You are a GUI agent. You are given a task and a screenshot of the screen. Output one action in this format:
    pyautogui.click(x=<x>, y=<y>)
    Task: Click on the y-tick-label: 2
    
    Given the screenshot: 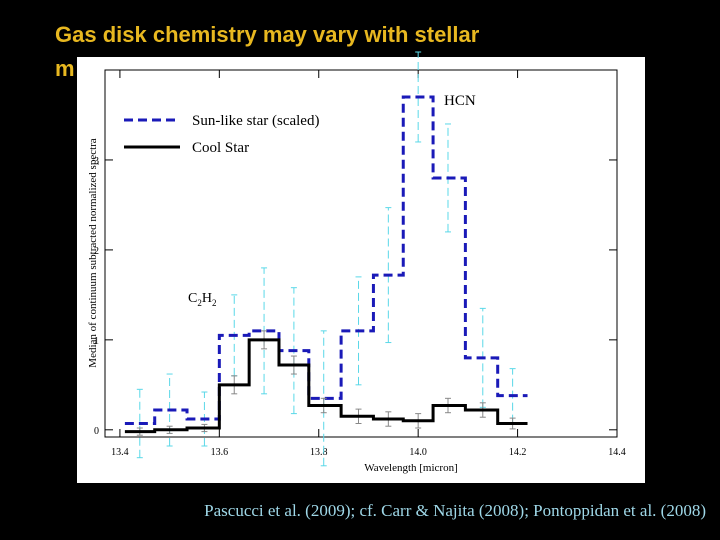 What is the action you would take?
    pyautogui.click(x=96, y=251)
    